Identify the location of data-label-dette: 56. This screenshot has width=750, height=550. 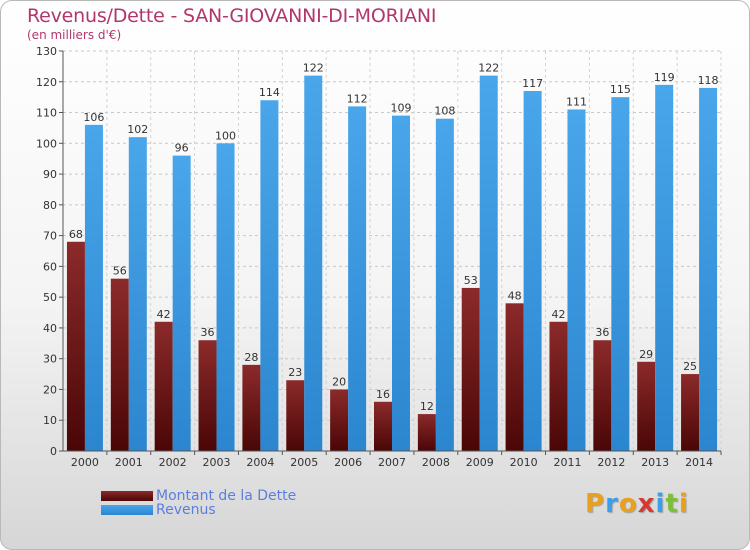
(120, 271).